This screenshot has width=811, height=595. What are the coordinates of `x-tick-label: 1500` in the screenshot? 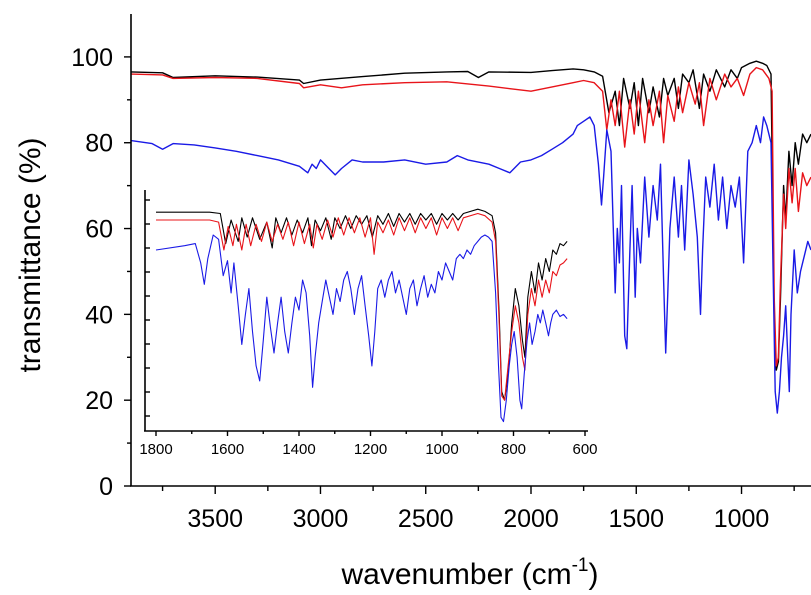 It's located at (636, 519).